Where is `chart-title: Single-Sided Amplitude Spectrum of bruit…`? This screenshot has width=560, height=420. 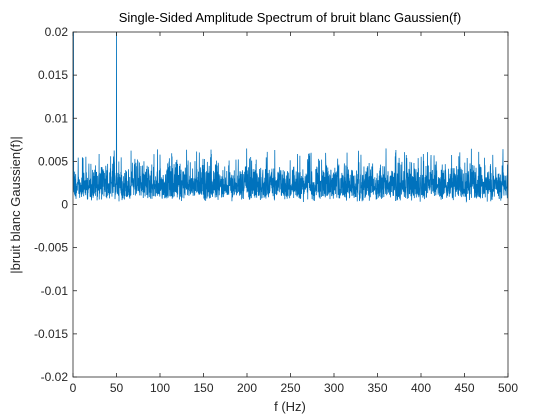 chart-title: Single-Sided Amplitude Spectrum of bruit… is located at coordinates (290, 17).